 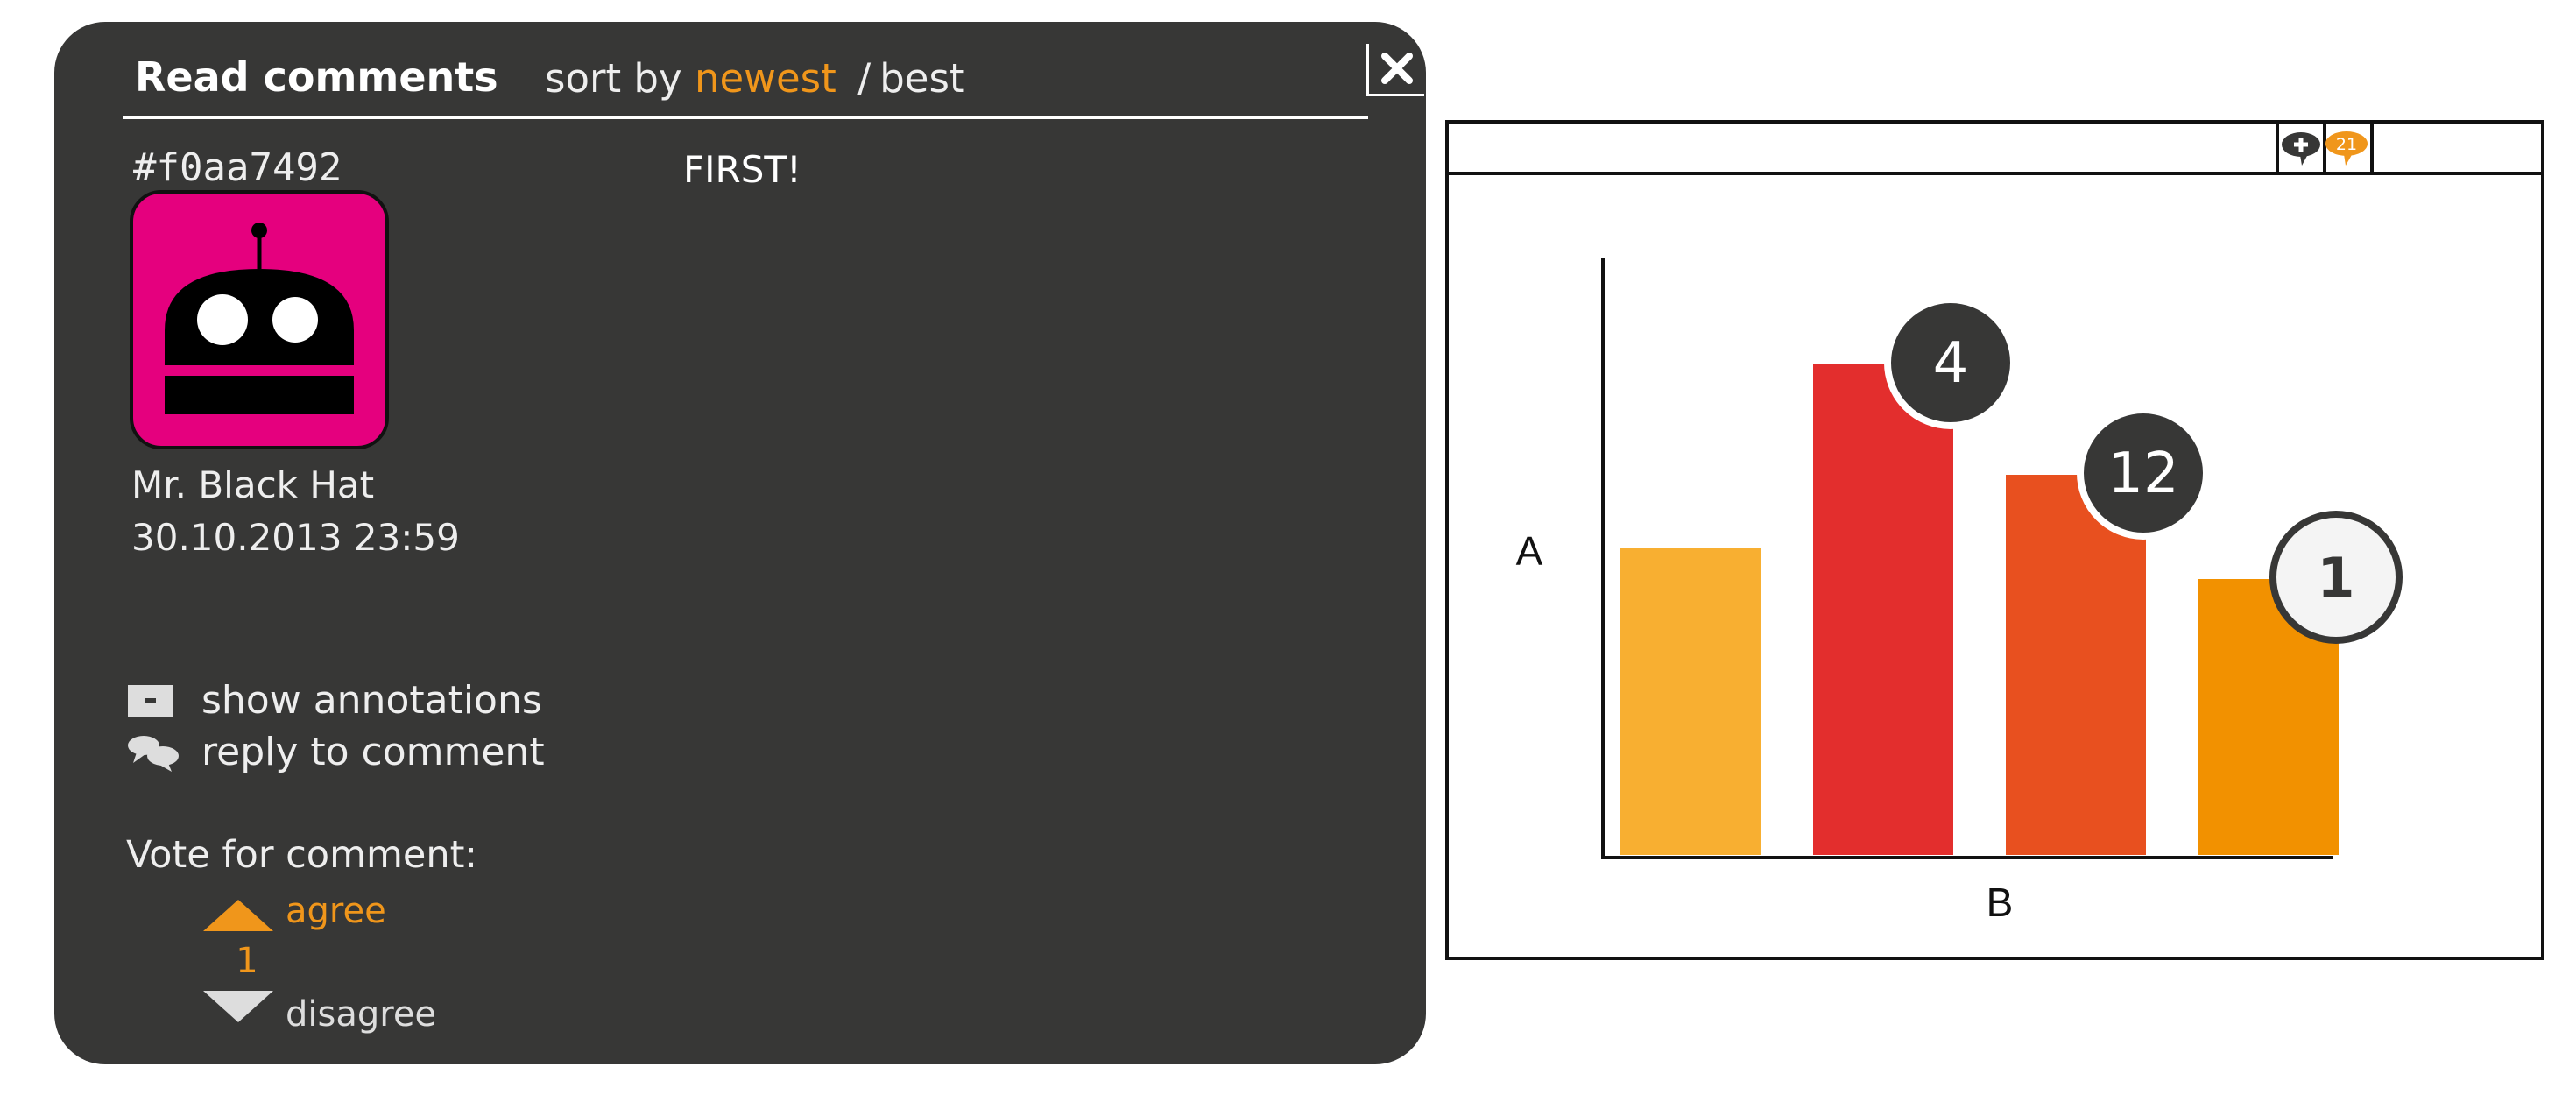 What do you see at coordinates (613, 78) in the screenshot?
I see `sort-prefix: sort by` at bounding box center [613, 78].